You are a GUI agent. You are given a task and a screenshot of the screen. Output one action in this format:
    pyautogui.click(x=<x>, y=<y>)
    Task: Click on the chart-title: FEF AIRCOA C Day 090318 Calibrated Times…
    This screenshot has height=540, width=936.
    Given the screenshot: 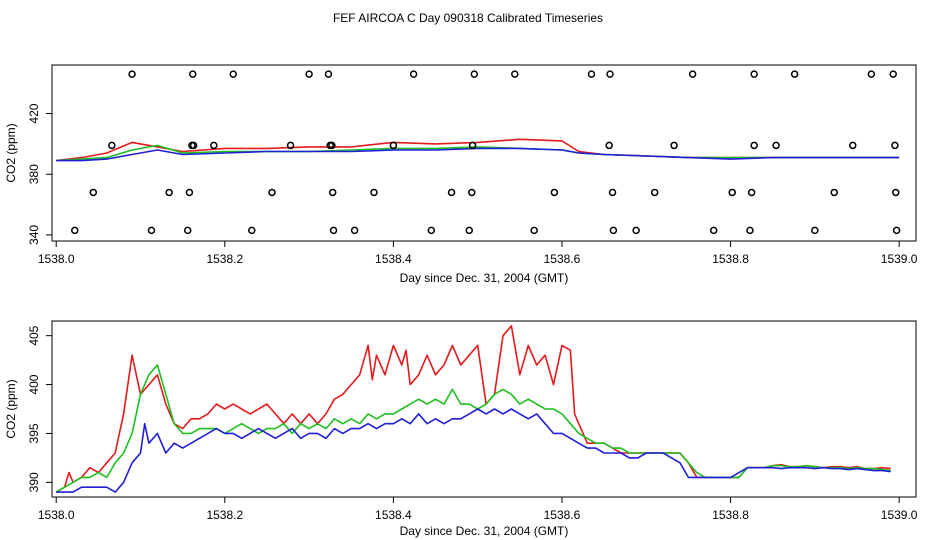 What is the action you would take?
    pyautogui.click(x=468, y=18)
    